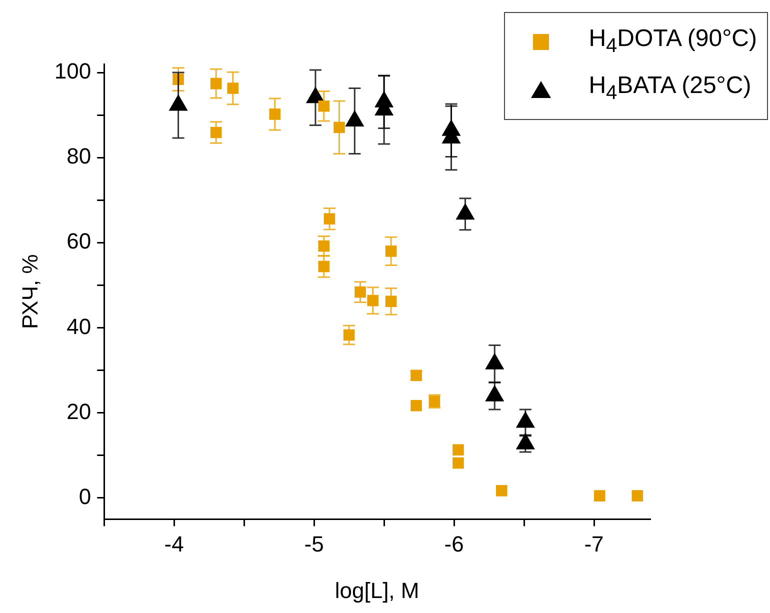 Image resolution: width=770 pixels, height=613 pixels. I want to click on y-tick-label: 20, so click(79, 411).